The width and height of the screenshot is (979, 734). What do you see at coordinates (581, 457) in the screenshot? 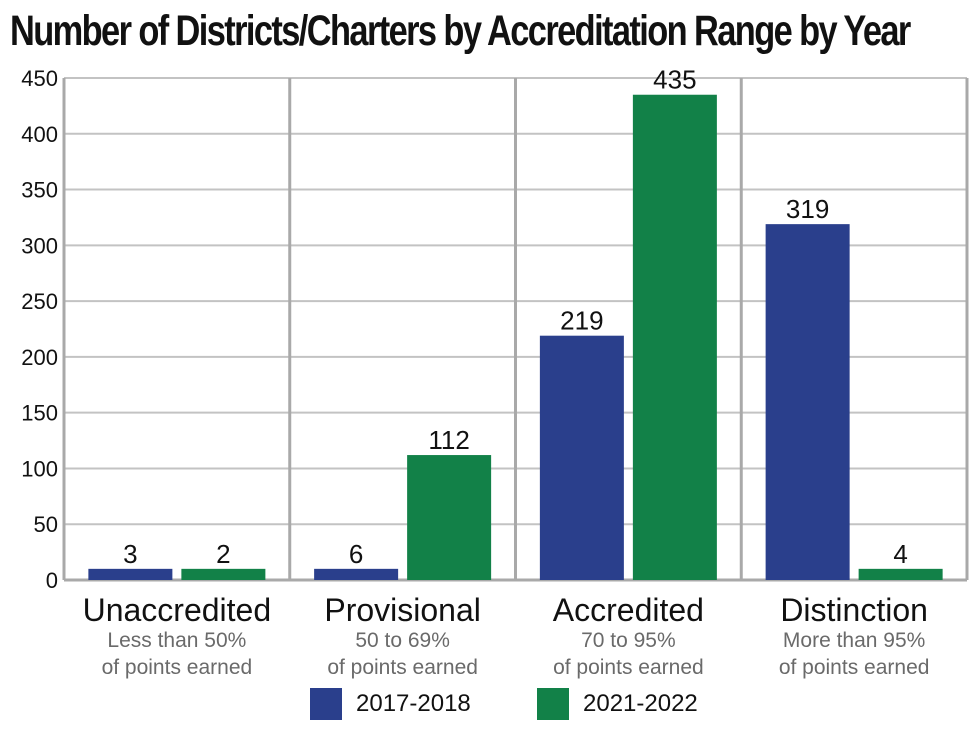
I see `bar-accredited-2017-2018` at bounding box center [581, 457].